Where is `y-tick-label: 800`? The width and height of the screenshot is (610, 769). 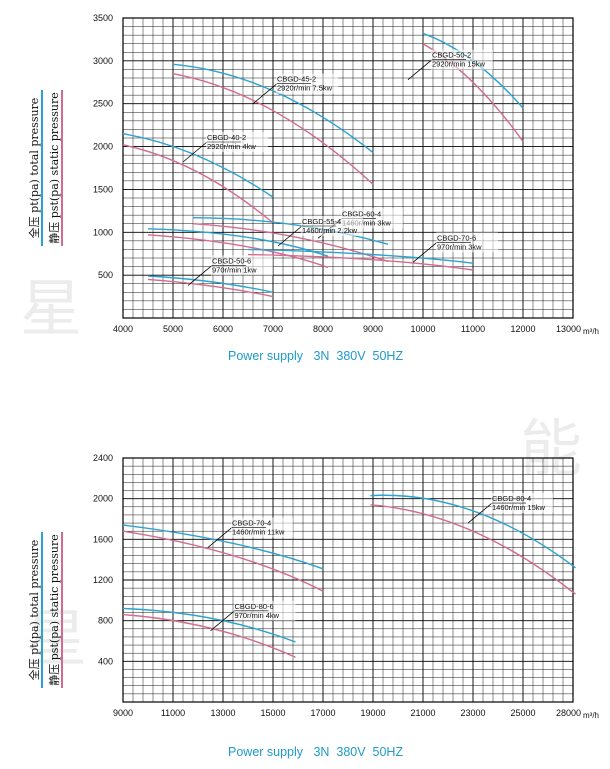
y-tick-label: 800 is located at coordinates (105, 621).